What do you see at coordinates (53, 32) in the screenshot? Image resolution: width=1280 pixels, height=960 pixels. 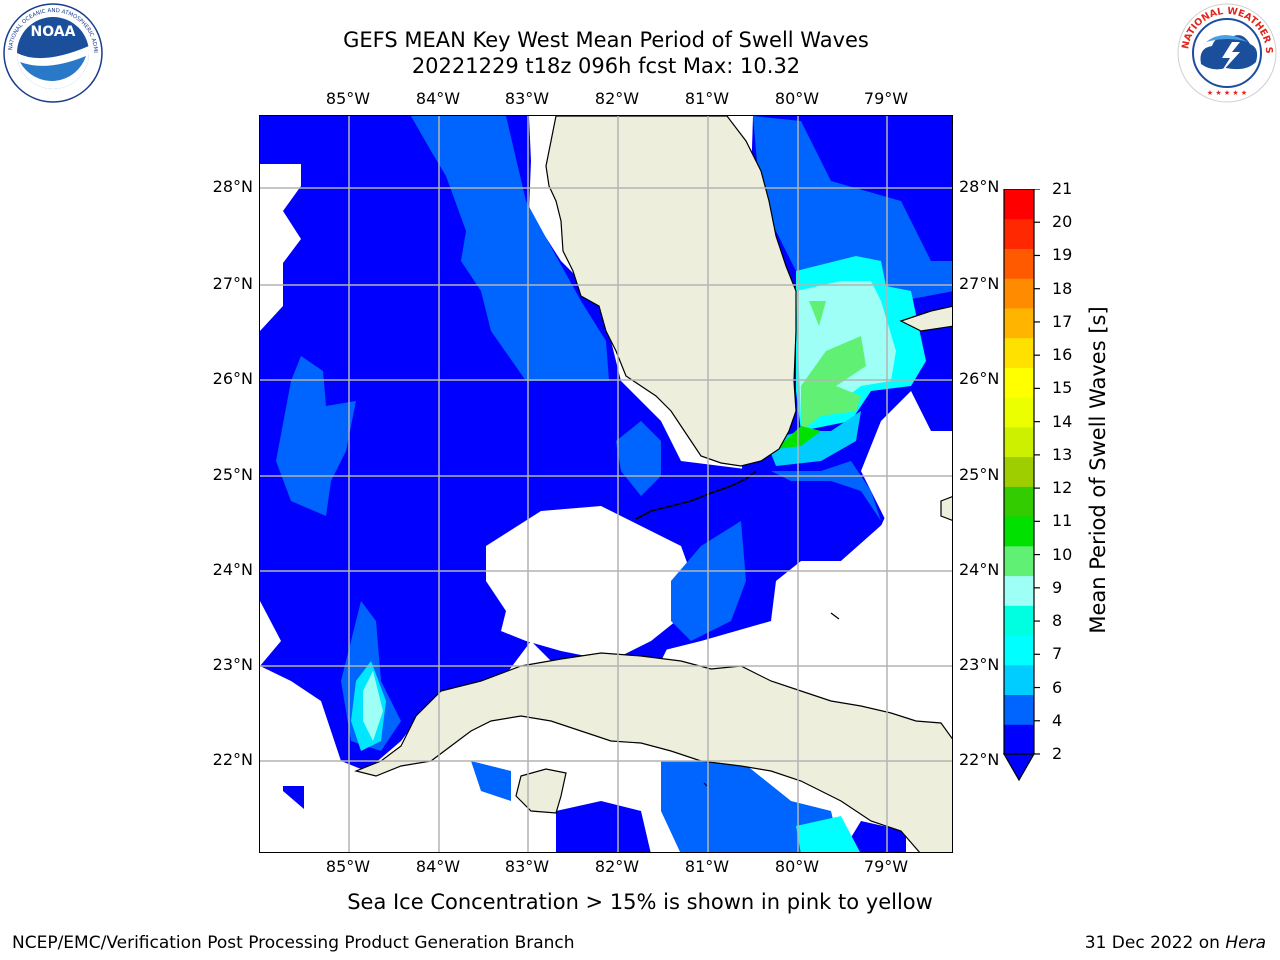 I see `svg-text: NOAA` at bounding box center [53, 32].